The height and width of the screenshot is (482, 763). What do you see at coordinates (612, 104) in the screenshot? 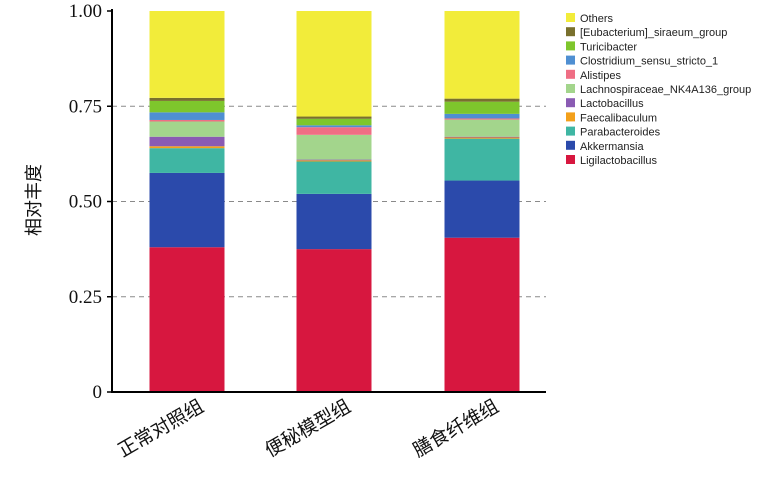
I see `legend-label: Lactobacillus` at bounding box center [612, 104].